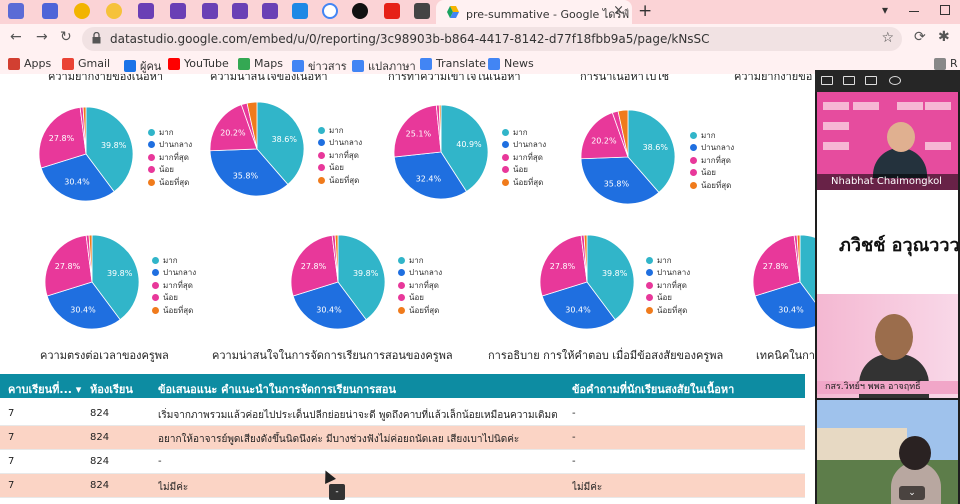  Describe the element at coordinates (260, 63) in the screenshot. I see `bookmark-maps: Maps` at that location.